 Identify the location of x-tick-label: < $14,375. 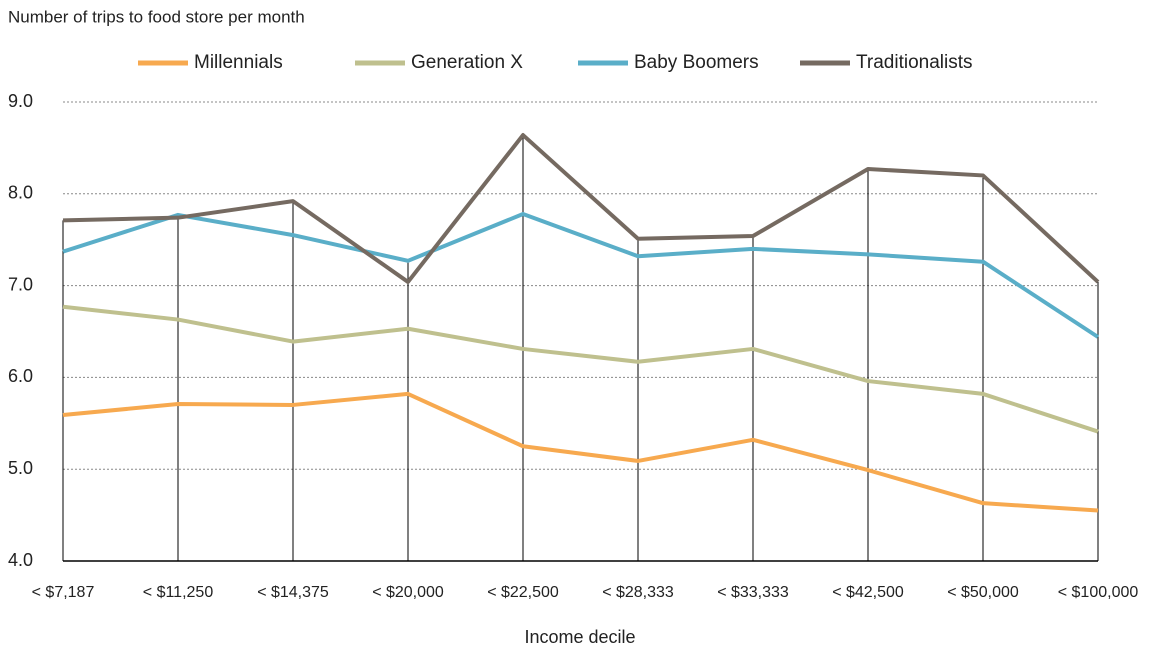
(293, 592).